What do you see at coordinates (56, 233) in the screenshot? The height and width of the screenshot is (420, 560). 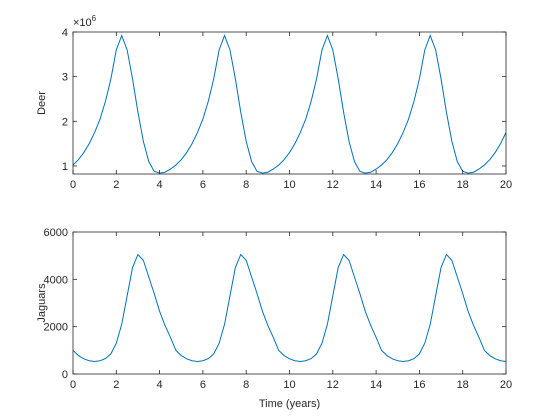 I see `y-tick-label: 6000` at bounding box center [56, 233].